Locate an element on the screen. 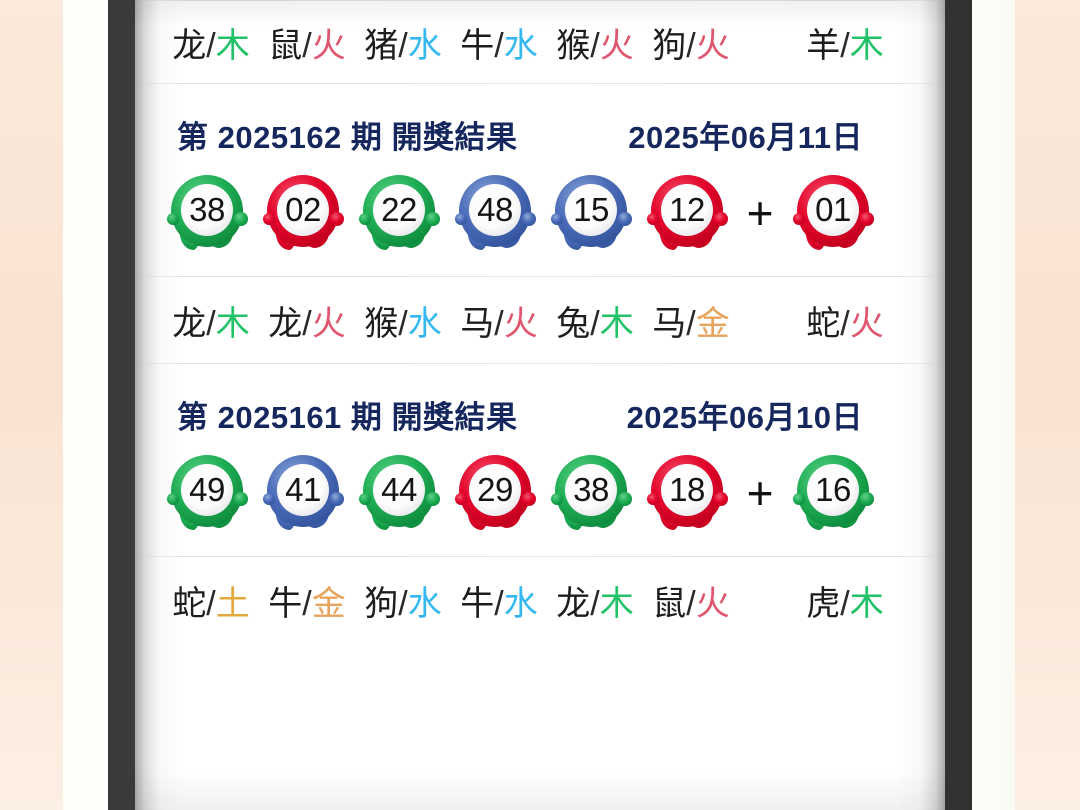 The height and width of the screenshot is (810, 1080). ball-number: 41 is located at coordinates (303, 489).